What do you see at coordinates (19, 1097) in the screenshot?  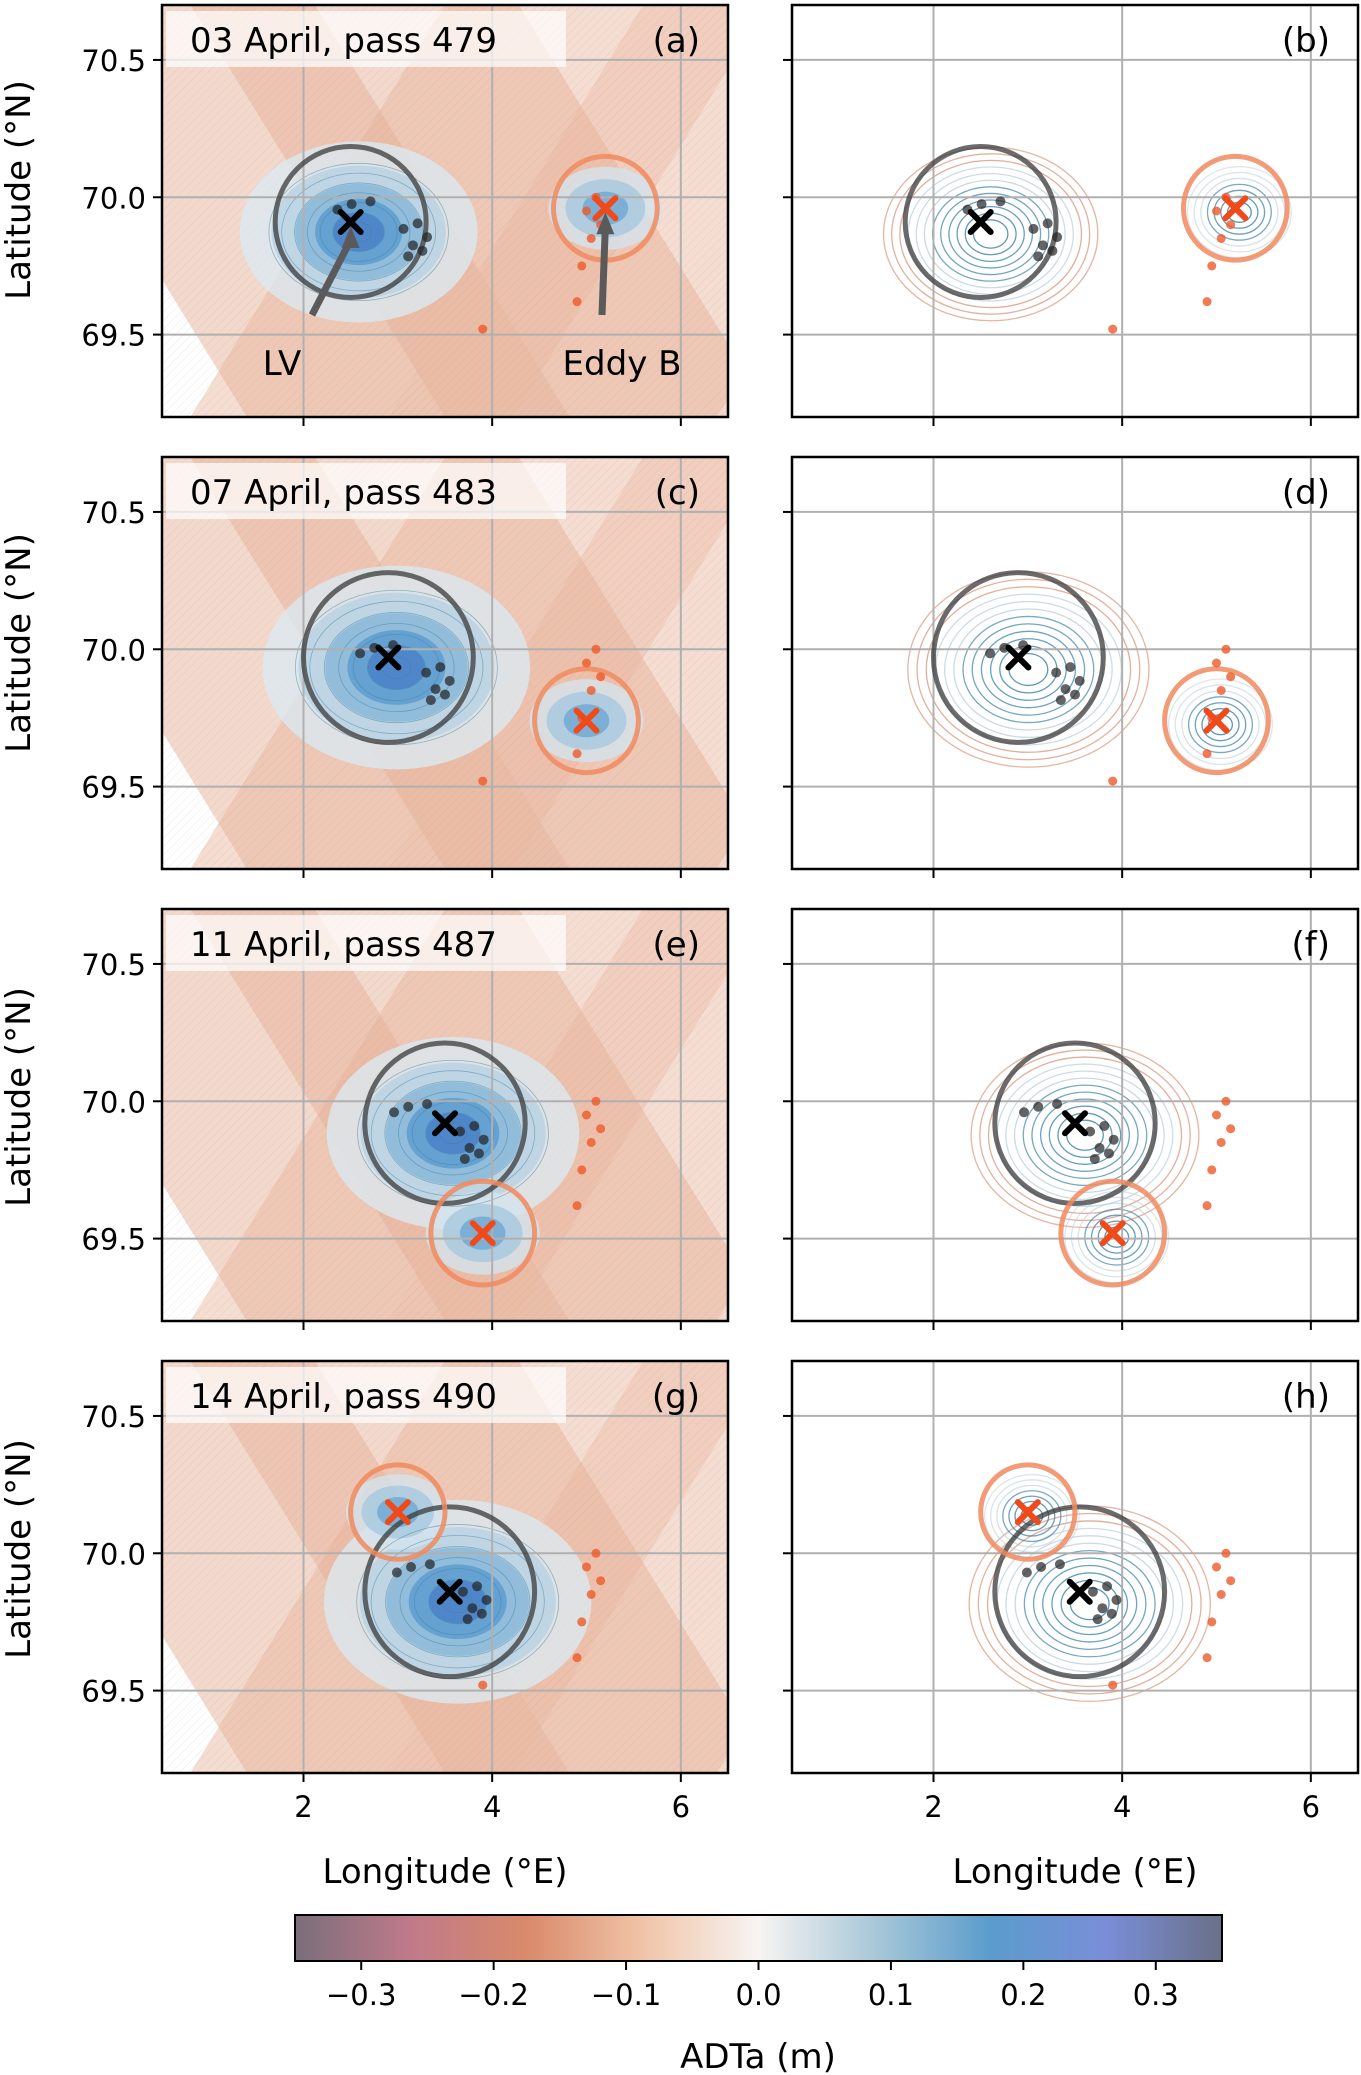 I see `ylabel-row-3: Latitude (°N)` at bounding box center [19, 1097].